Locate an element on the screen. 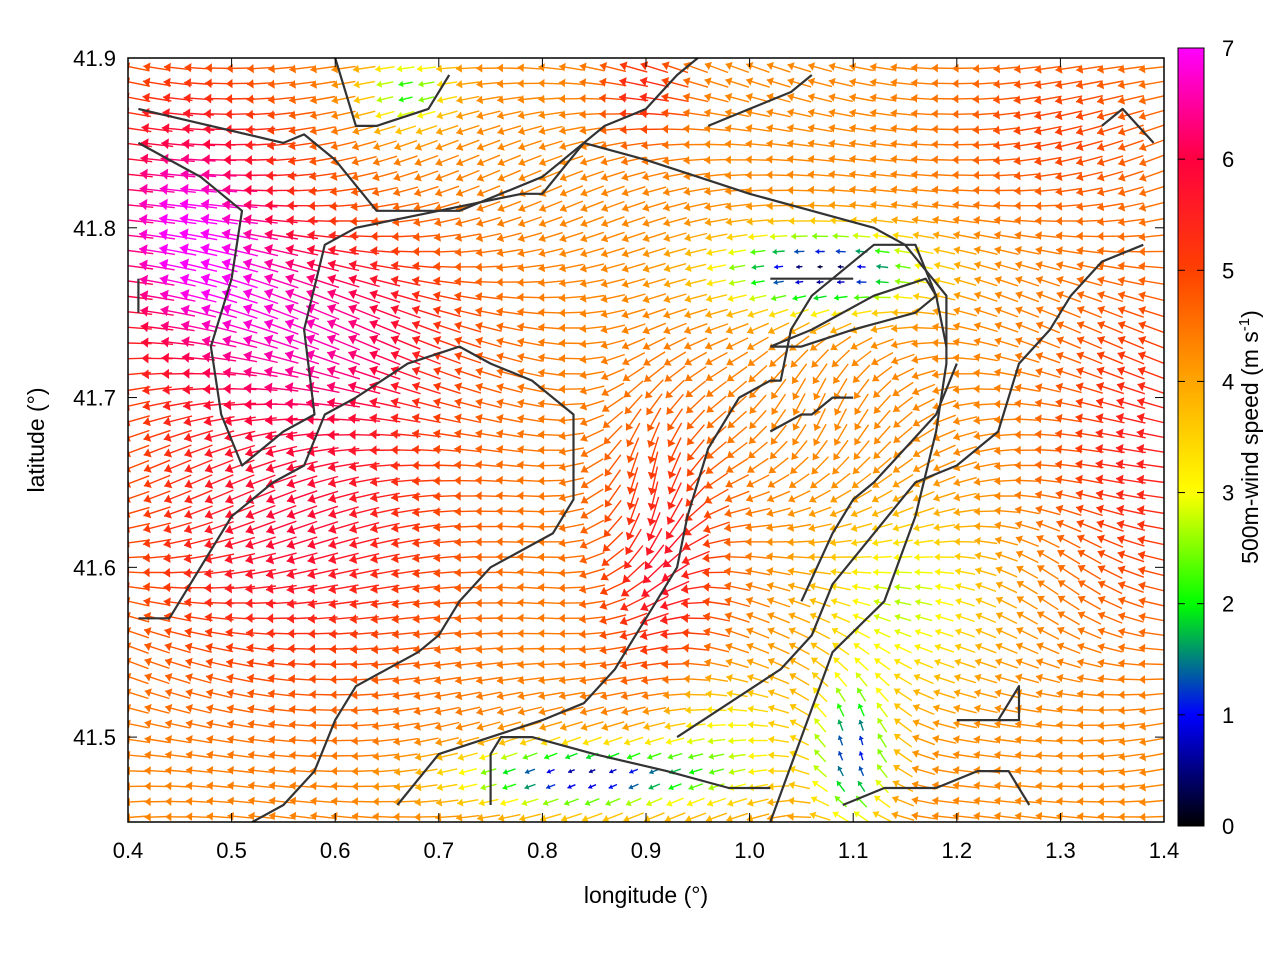 The height and width of the screenshot is (960, 1280). y-tick-label: 41.7 is located at coordinates (94, 398).